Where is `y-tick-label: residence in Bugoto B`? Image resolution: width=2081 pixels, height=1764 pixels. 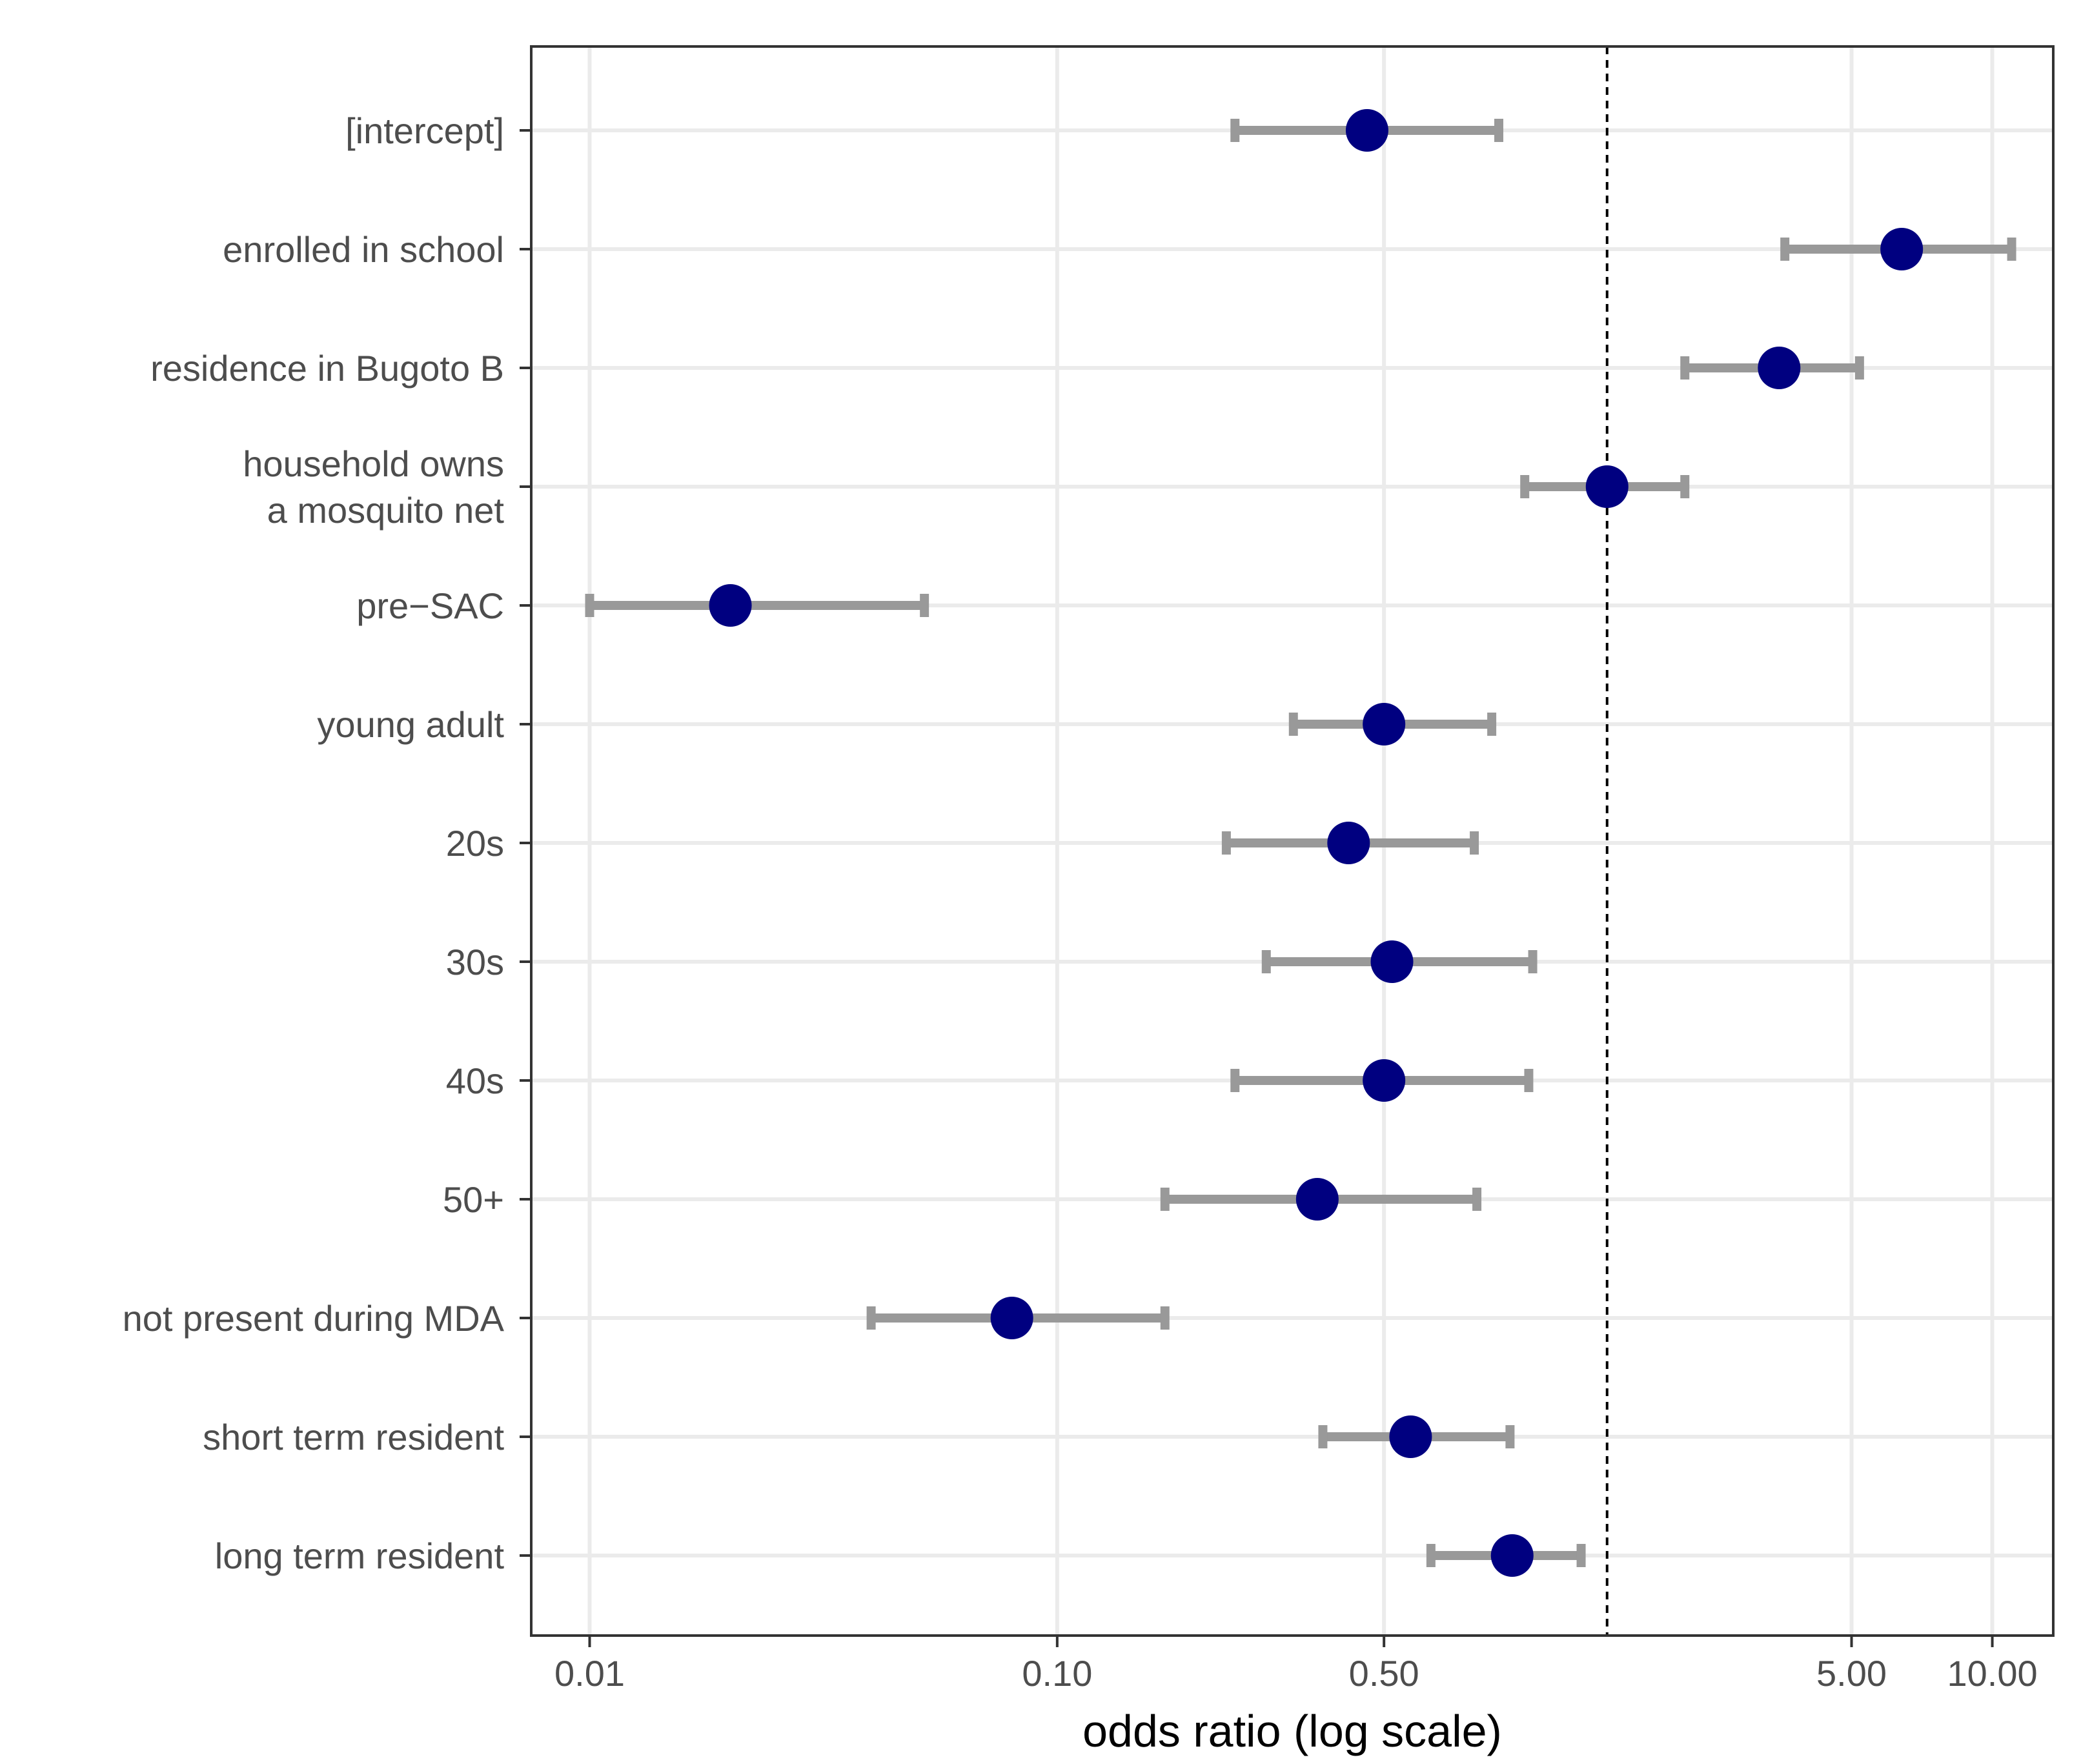 y-tick-label: residence in Bugoto B is located at coordinates (327, 368).